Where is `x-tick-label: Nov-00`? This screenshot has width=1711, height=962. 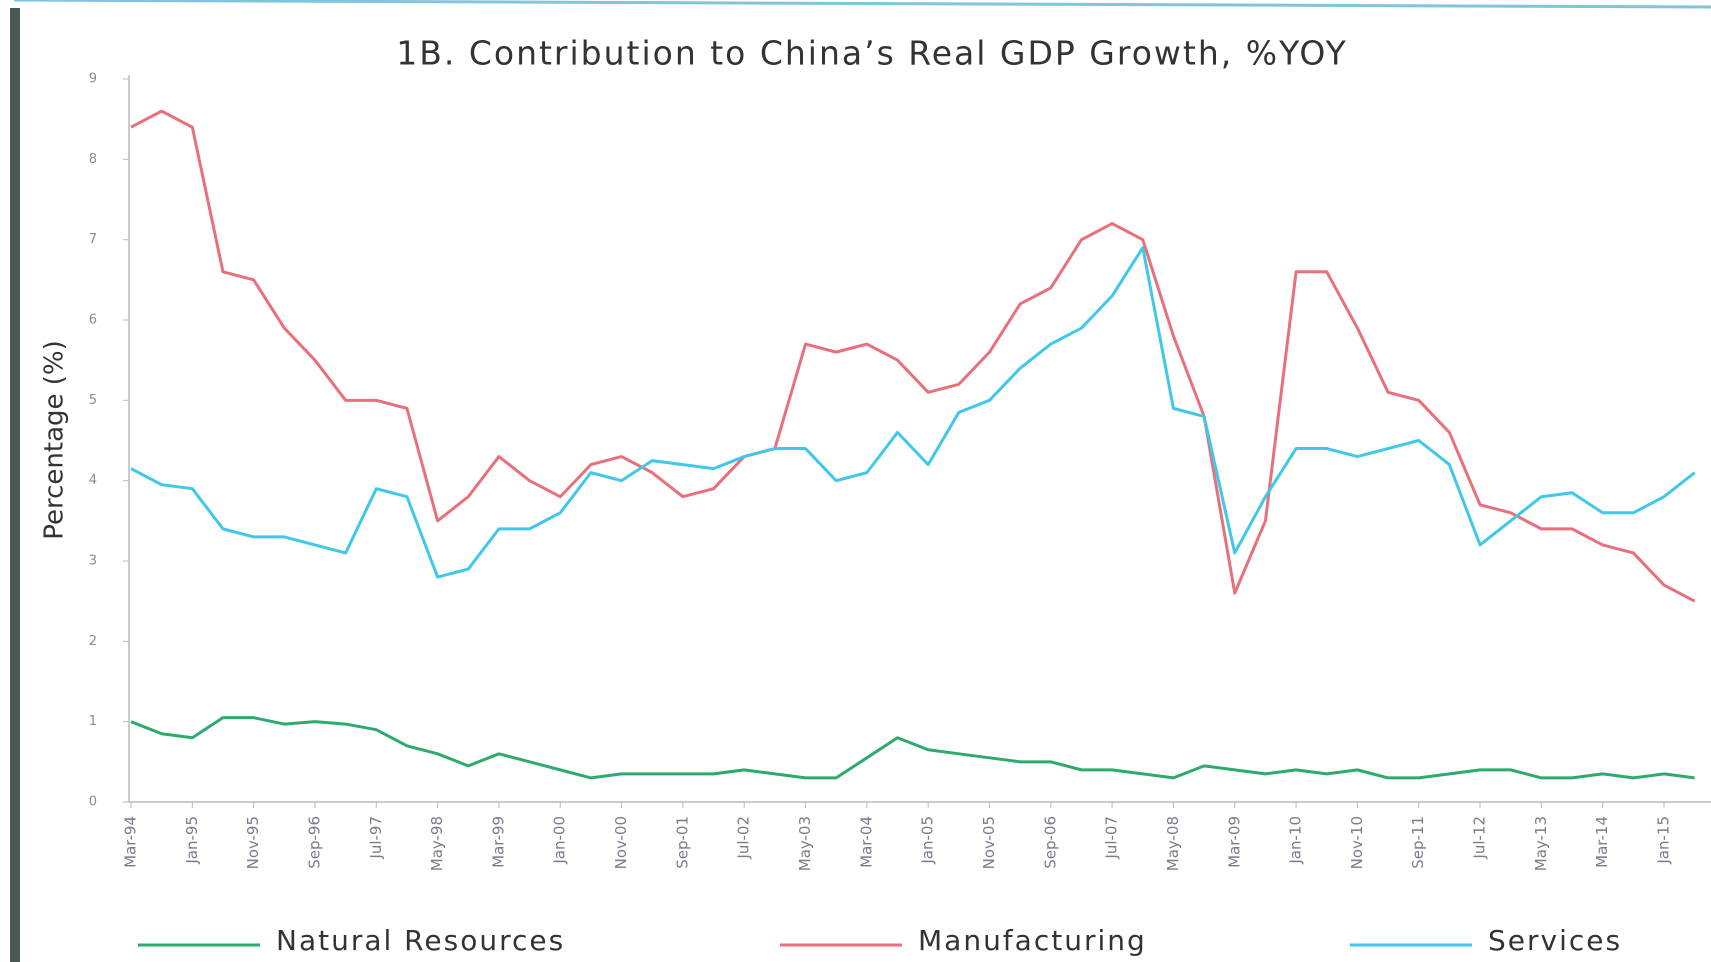 x-tick-label: Nov-00 is located at coordinates (621, 842).